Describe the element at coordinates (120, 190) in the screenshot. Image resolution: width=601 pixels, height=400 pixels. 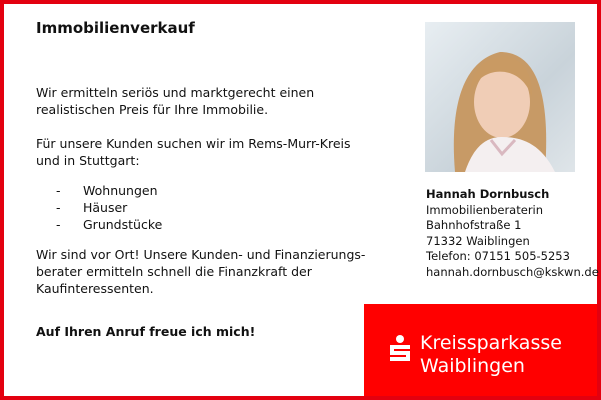
I see `list-item-label: Wohnungen` at that location.